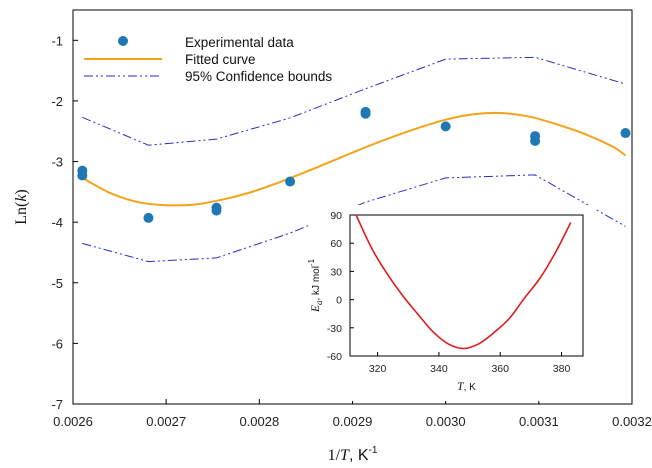 This screenshot has width=652, height=468. What do you see at coordinates (336, 244) in the screenshot?
I see `inset-y-tick-label: 60` at bounding box center [336, 244].